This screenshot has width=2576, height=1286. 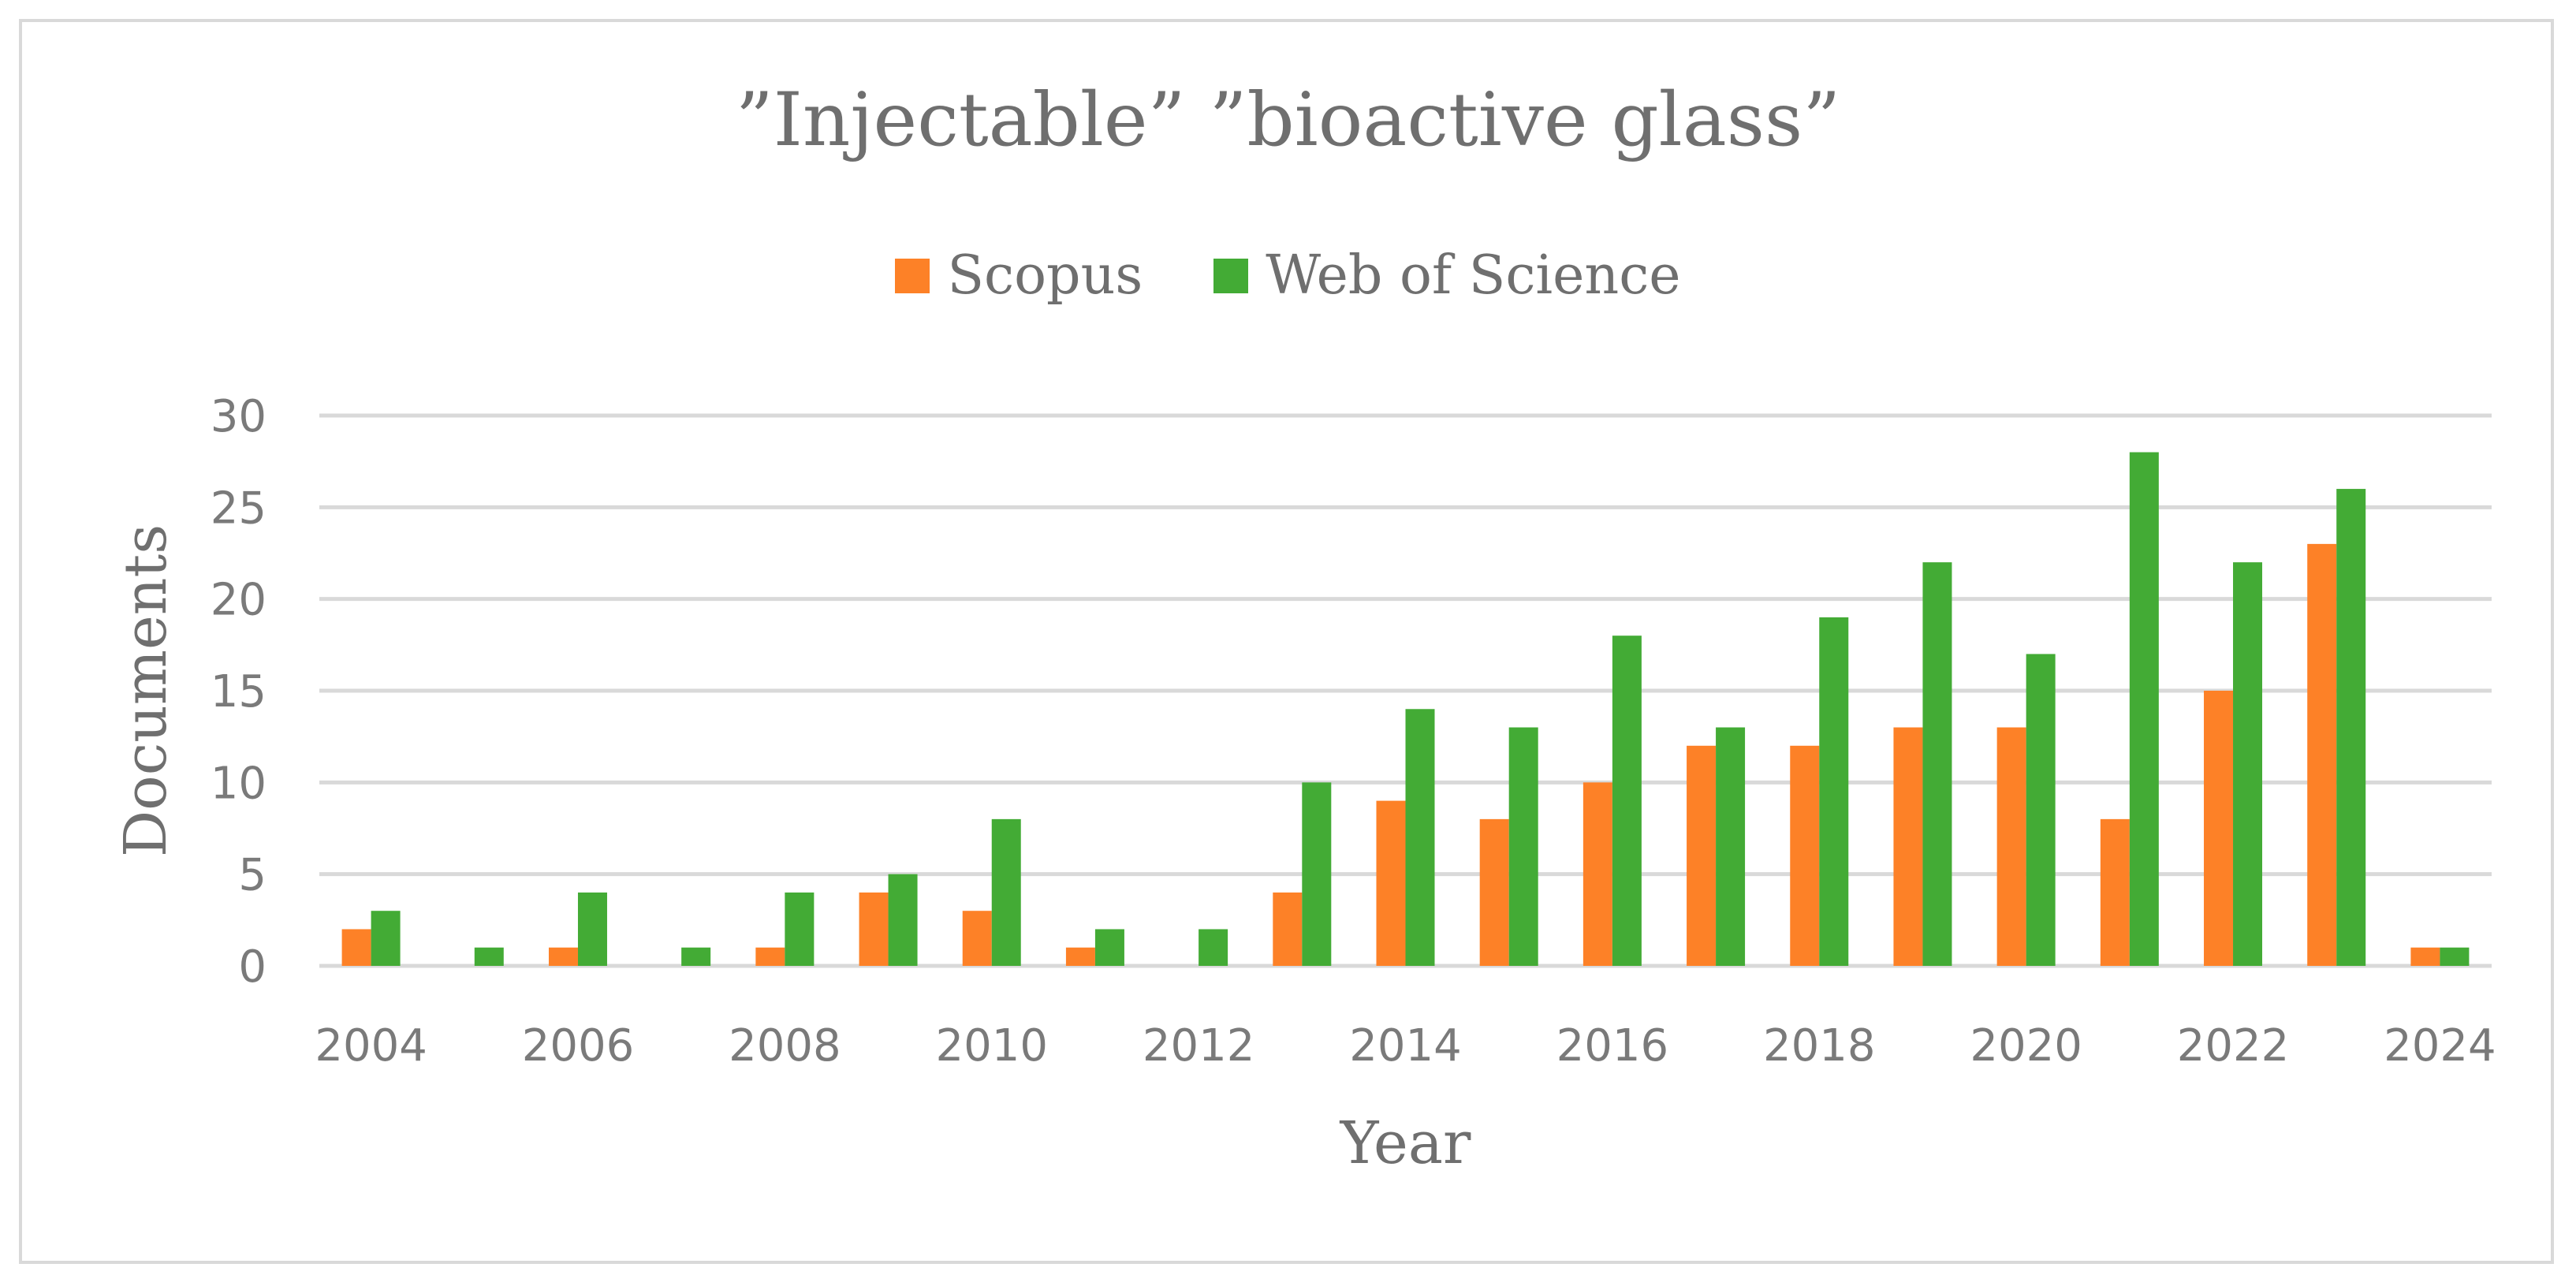 I want to click on bar-scopus-2014, so click(x=1391, y=883).